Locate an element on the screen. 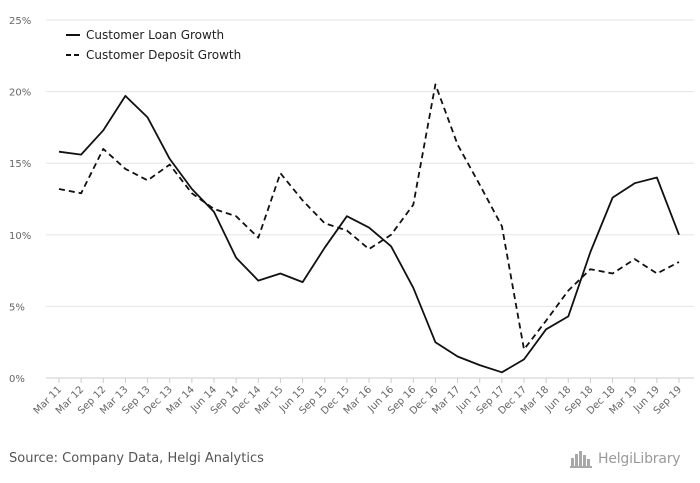 The image size is (700, 483). y-tick-label: 10% is located at coordinates (20, 236).